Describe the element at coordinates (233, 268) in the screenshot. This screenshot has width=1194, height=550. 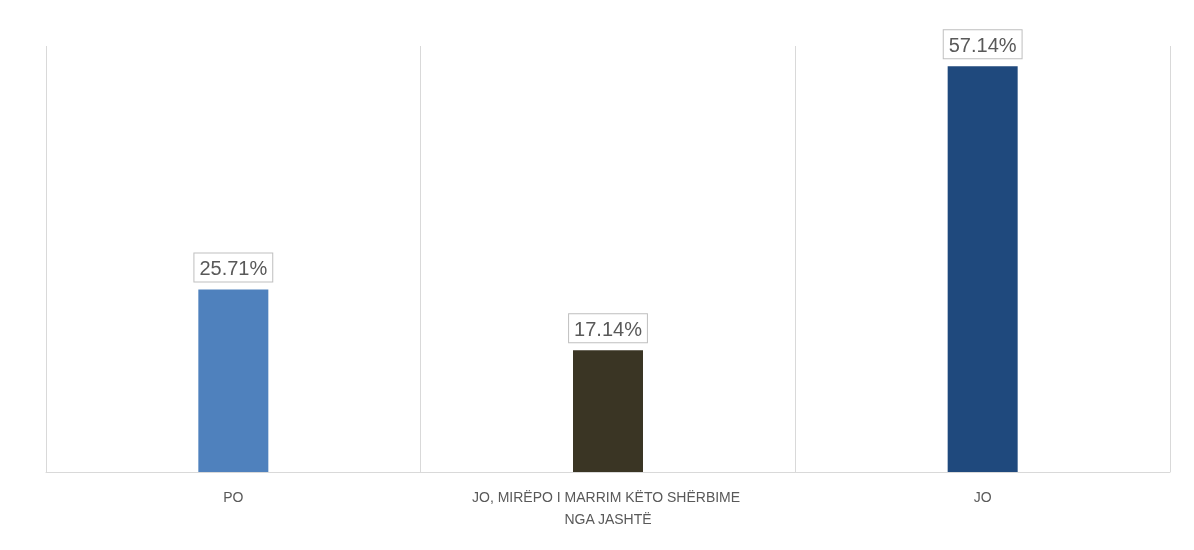
I see `data-label: 25.71%` at that location.